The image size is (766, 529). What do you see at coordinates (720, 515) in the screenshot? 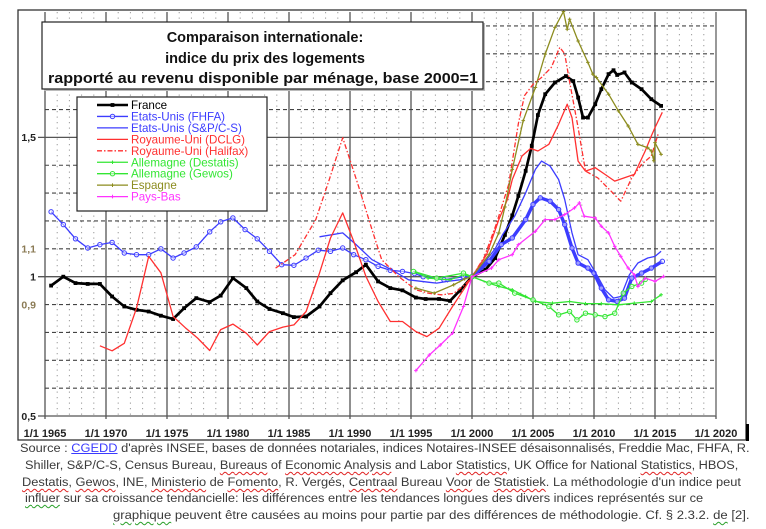
I see `grammar-check-word: de` at bounding box center [720, 515].